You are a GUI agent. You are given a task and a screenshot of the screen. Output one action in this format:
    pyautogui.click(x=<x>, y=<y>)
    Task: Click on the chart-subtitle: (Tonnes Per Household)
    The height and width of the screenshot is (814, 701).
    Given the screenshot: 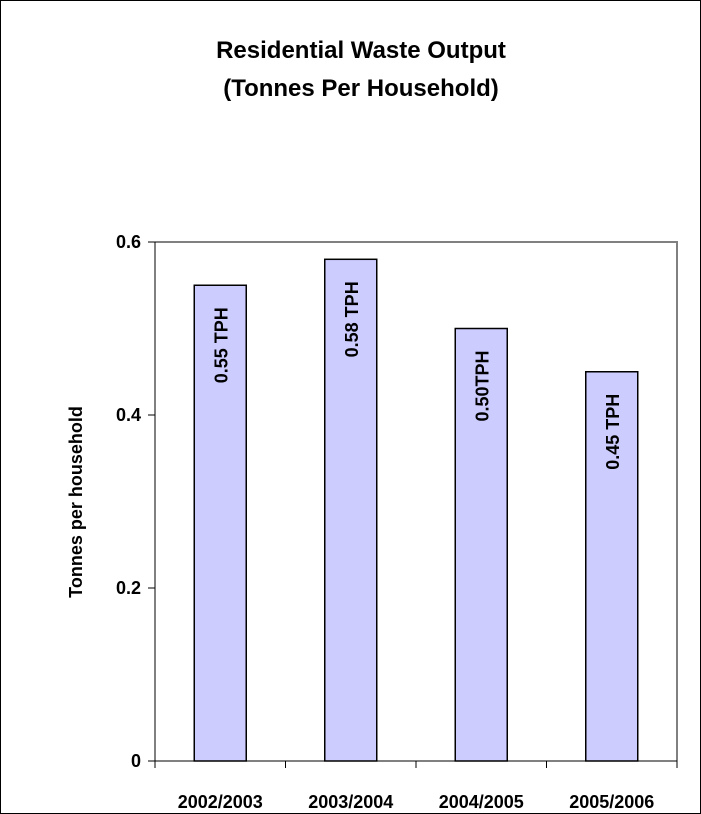 What is the action you would take?
    pyautogui.click(x=361, y=88)
    